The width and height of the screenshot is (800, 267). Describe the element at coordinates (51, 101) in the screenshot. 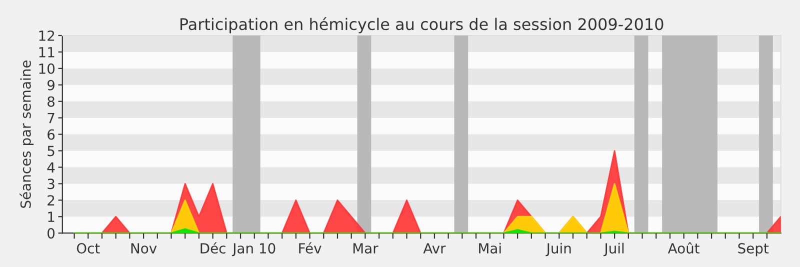

I see `y-tick-label: 8` at that location.